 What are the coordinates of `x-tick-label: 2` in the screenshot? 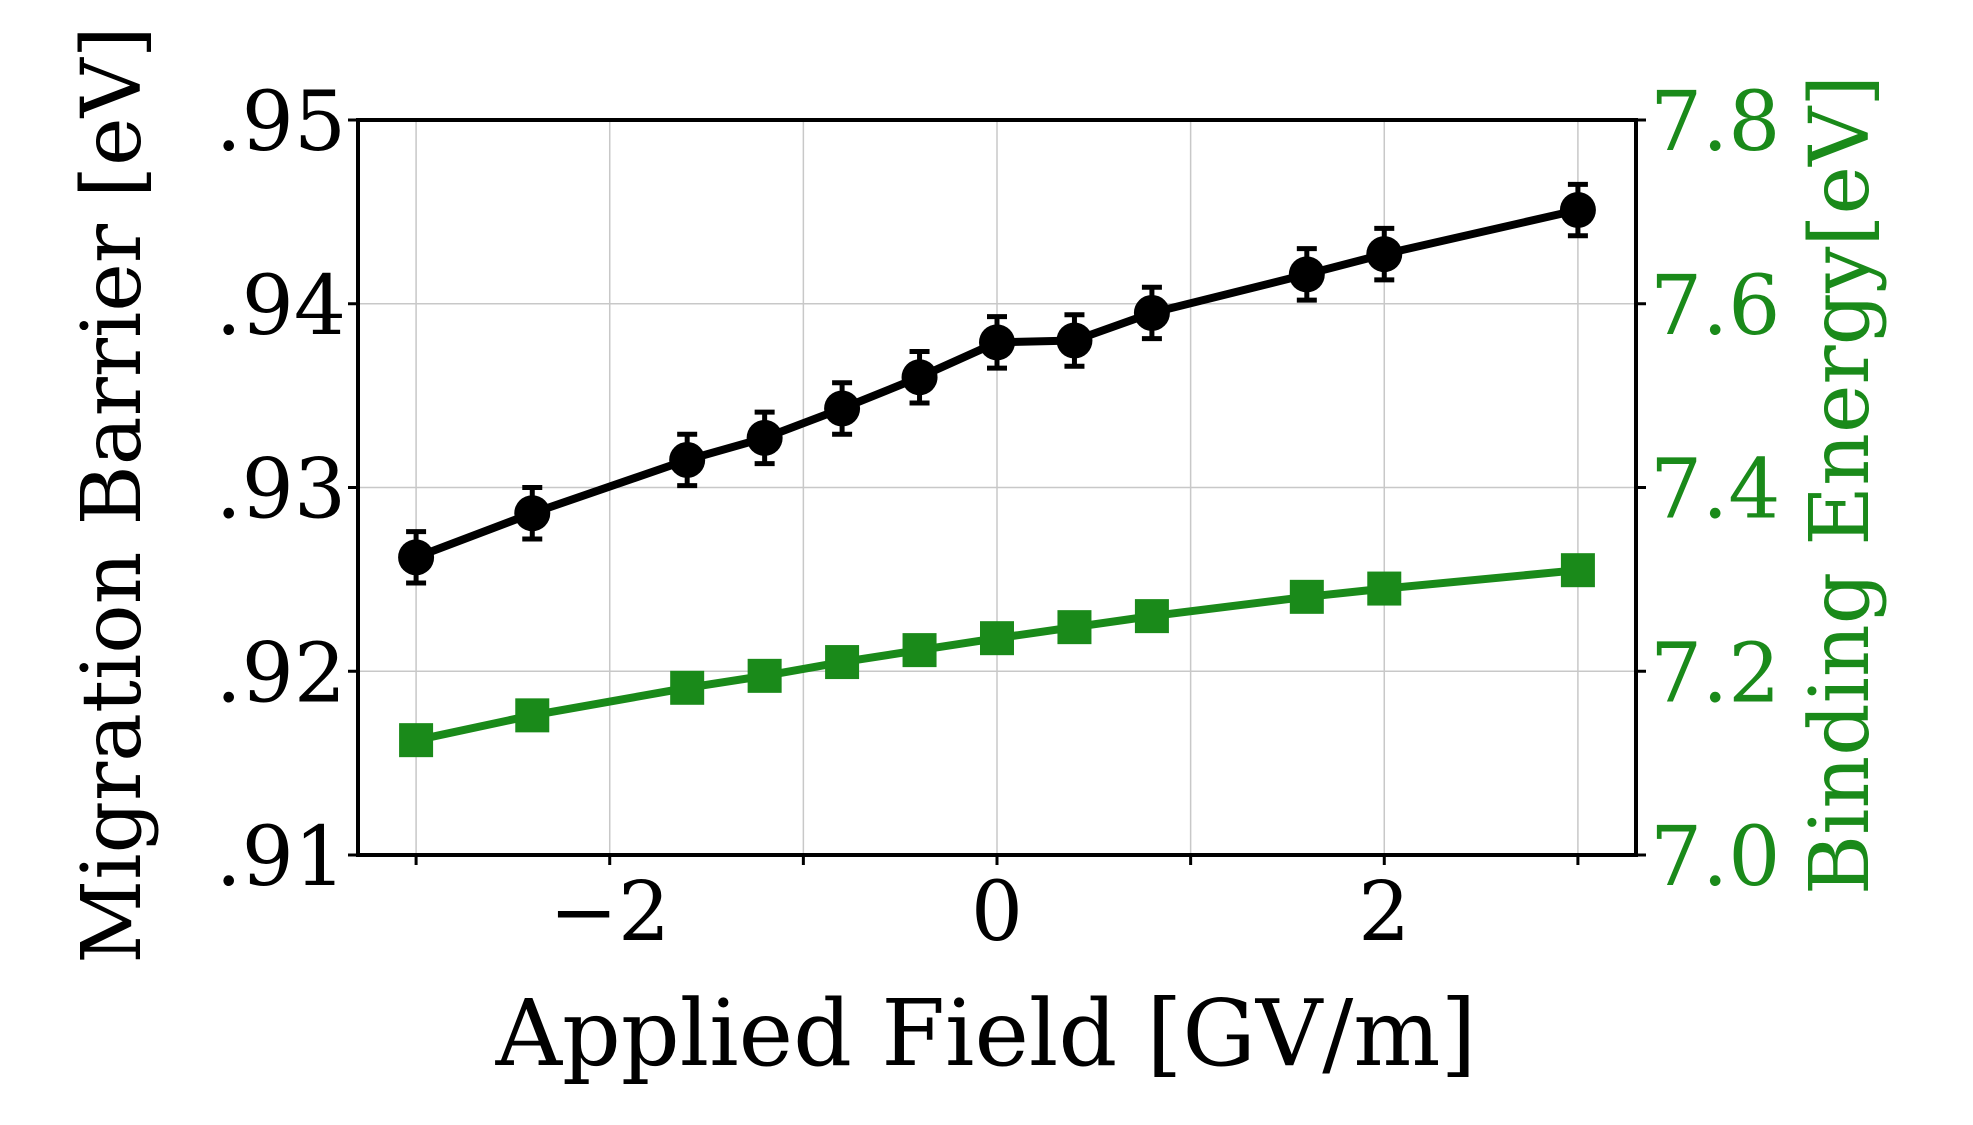 It's located at (1384, 912).